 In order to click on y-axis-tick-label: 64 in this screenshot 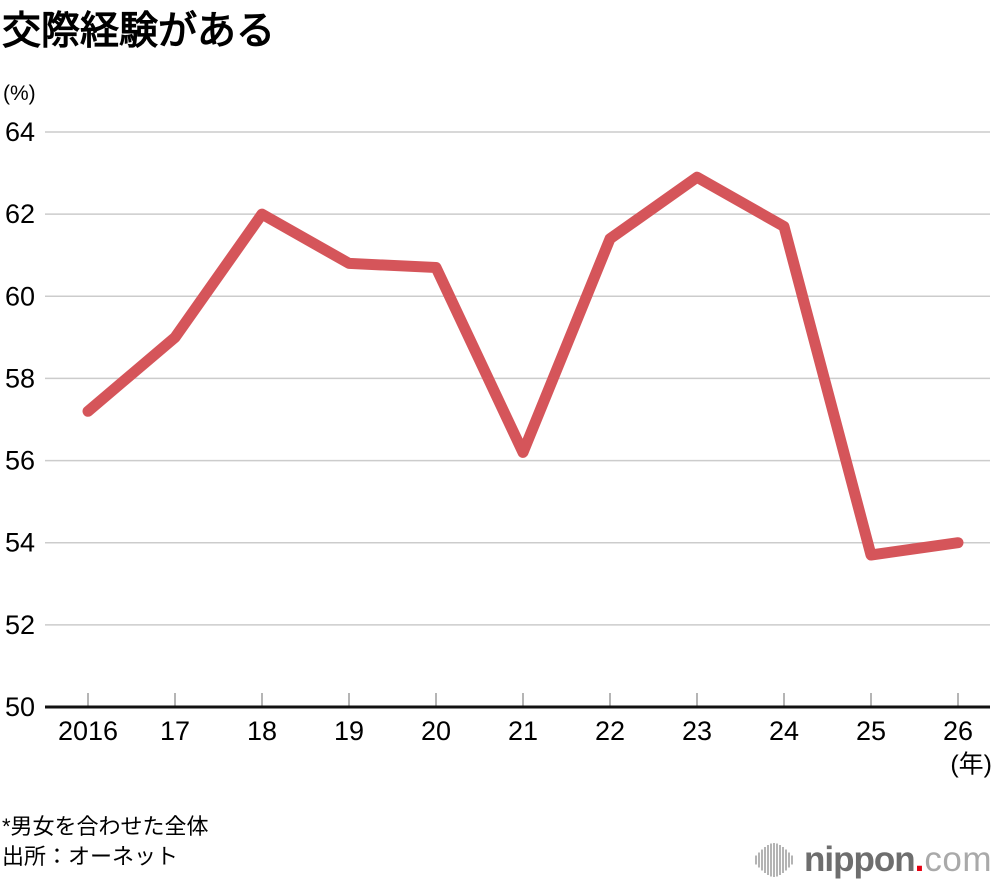, I will do `click(20, 132)`.